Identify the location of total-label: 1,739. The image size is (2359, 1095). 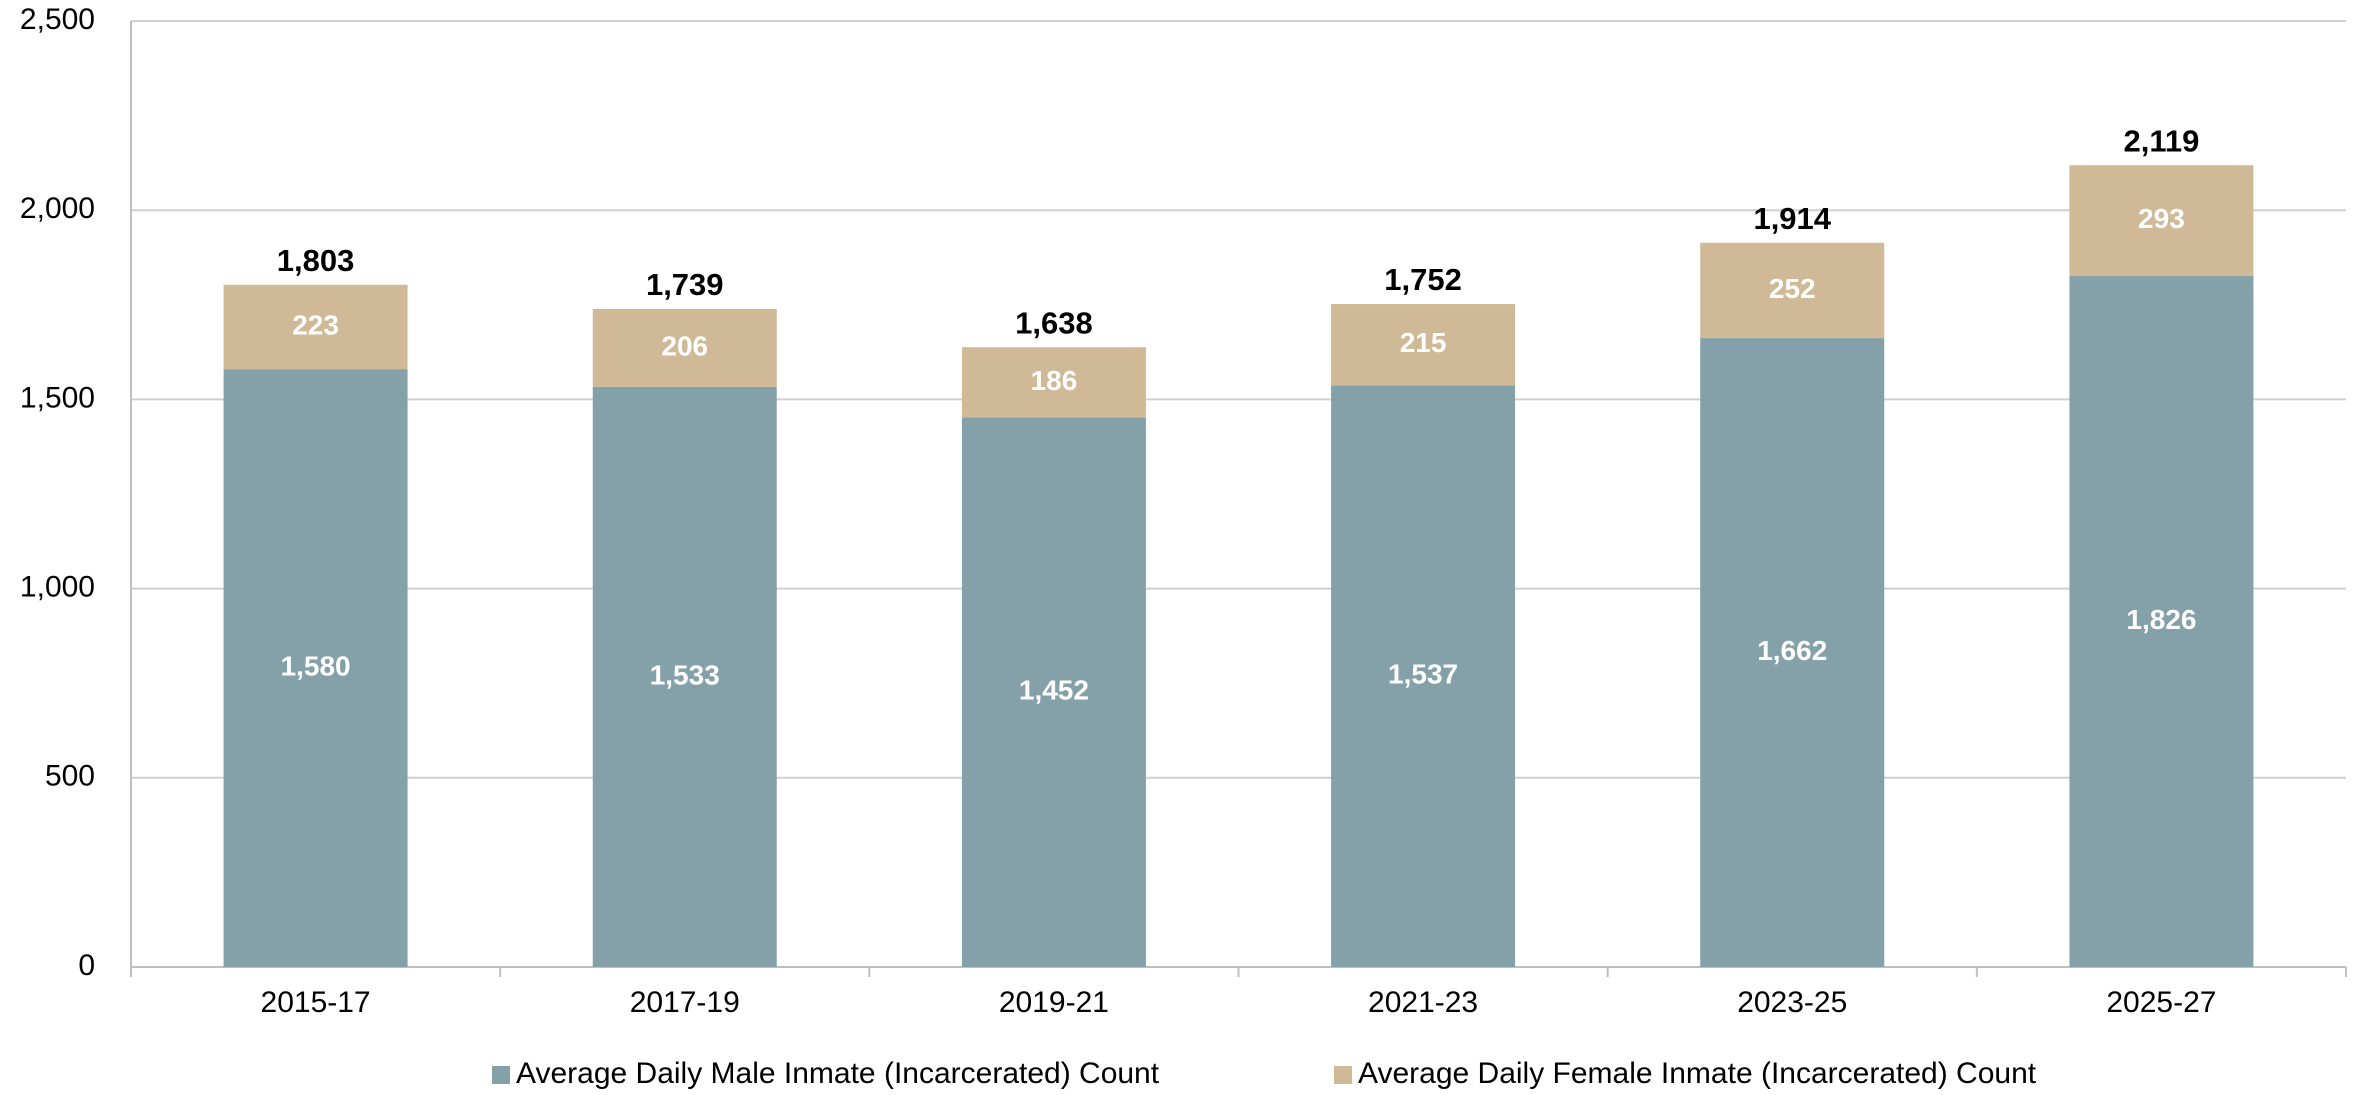
(685, 284).